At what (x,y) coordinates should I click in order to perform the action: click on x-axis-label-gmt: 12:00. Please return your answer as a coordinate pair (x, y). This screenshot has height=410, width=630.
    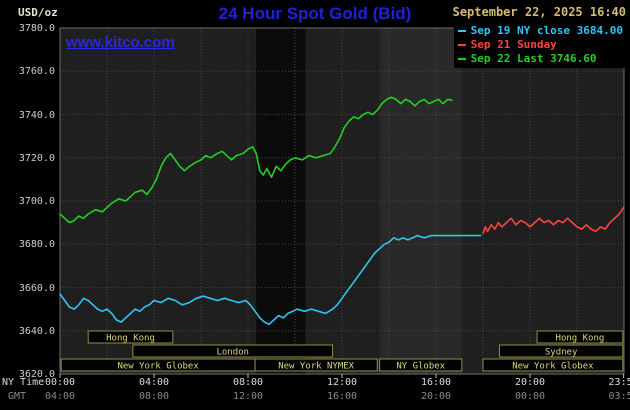
    Looking at the image, I should click on (248, 396).